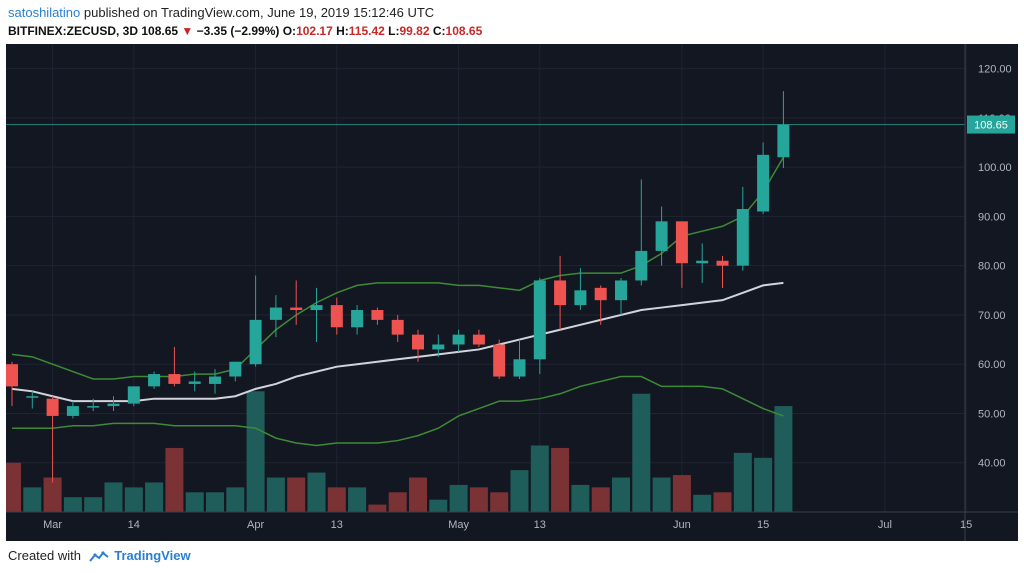 Image resolution: width=1024 pixels, height=573 pixels. I want to click on x-tick-label: May, so click(458, 525).